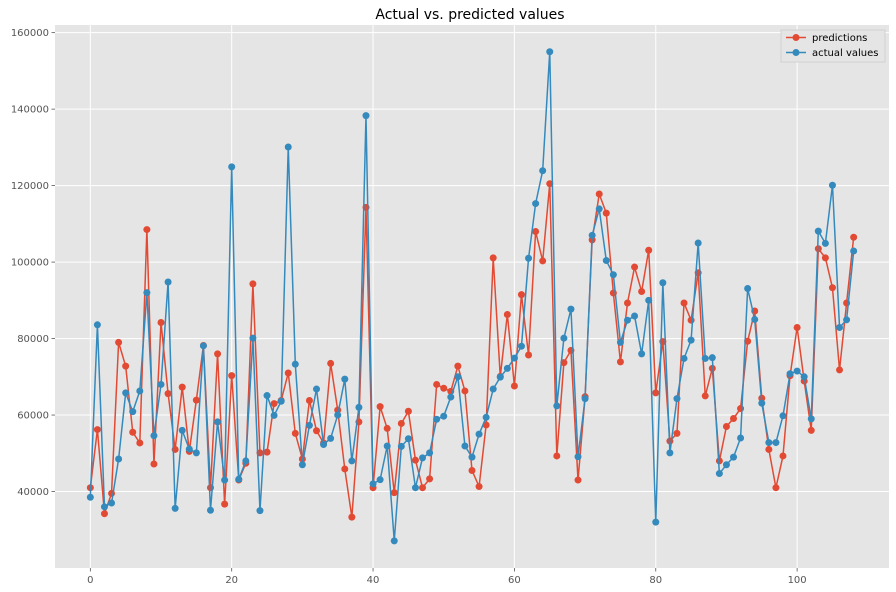  I want to click on x-tick-label: 40, so click(373, 580).